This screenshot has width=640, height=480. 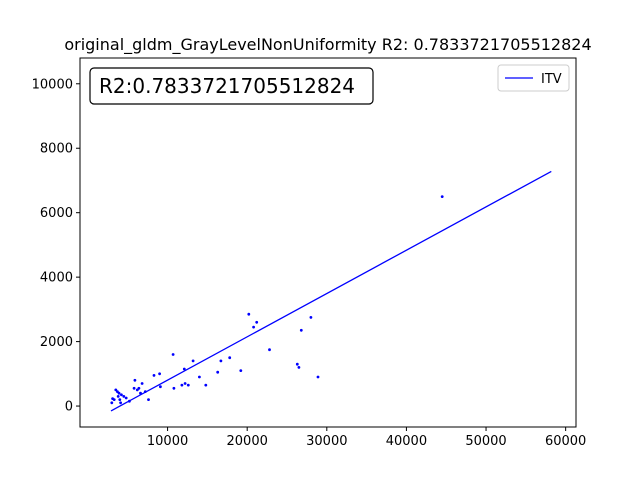 I want to click on y-tick-label: 2000, so click(x=56, y=342).